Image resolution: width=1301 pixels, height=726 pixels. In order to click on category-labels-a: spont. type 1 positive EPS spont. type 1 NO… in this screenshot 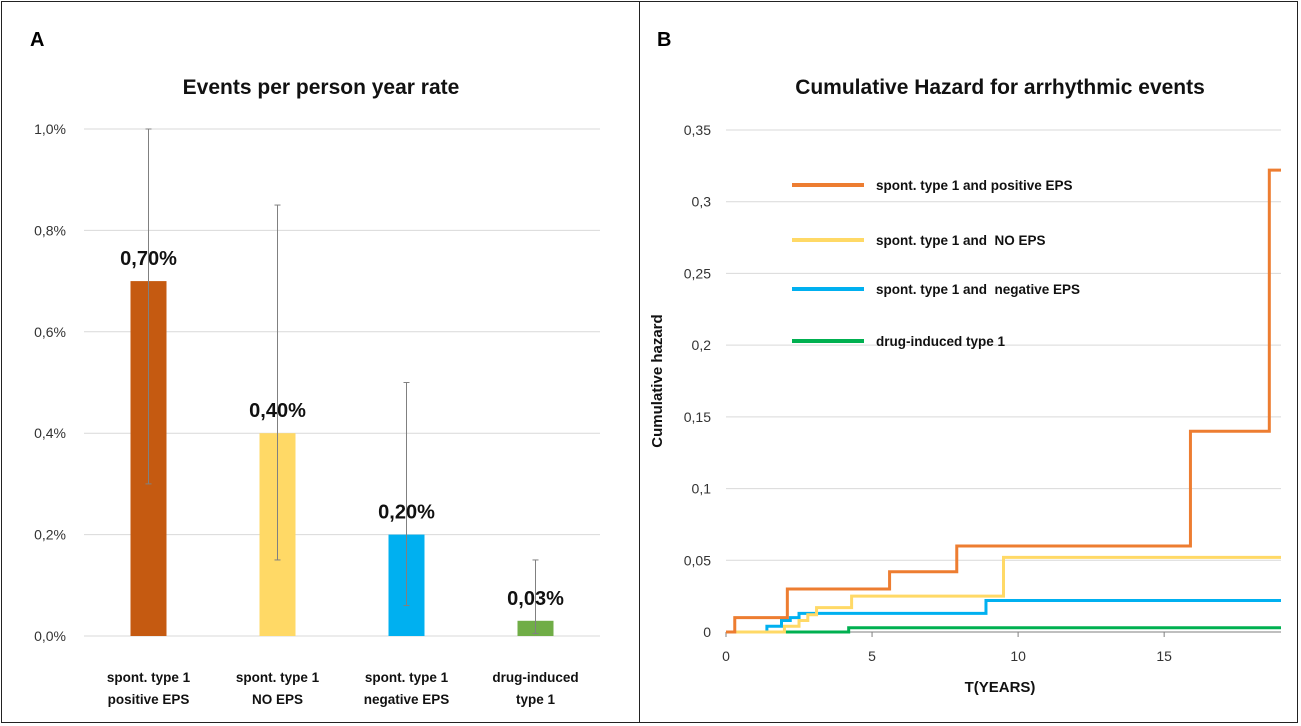, I will do `click(343, 688)`.